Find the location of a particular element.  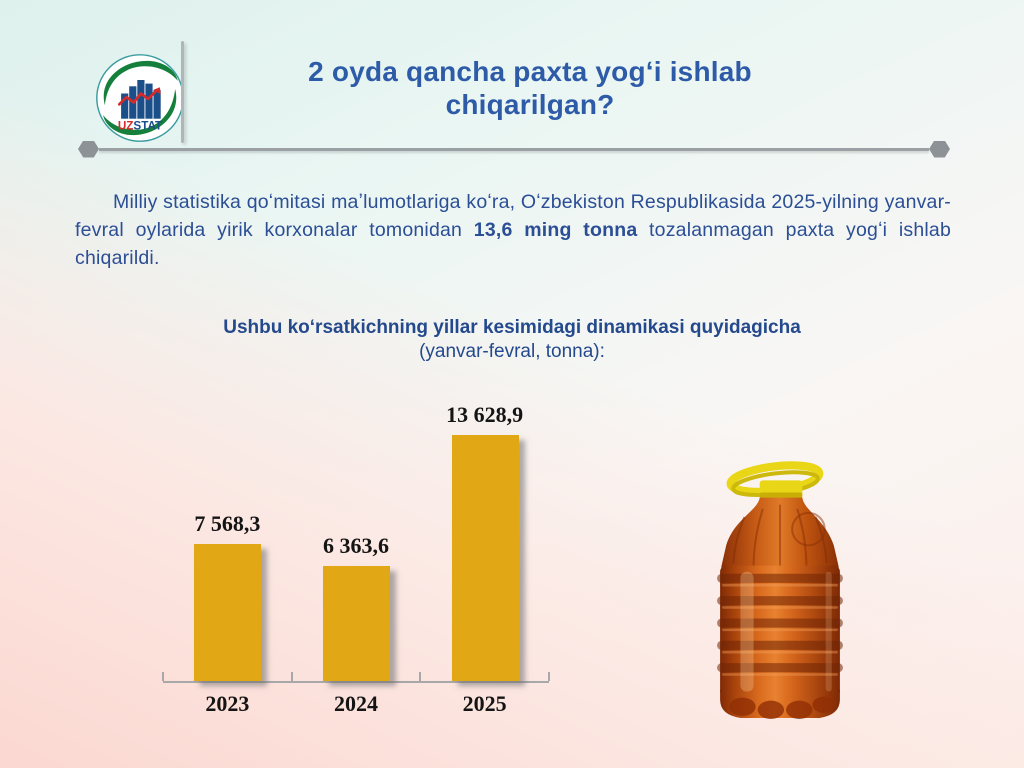

divider-hexagon-right is located at coordinates (939, 149).